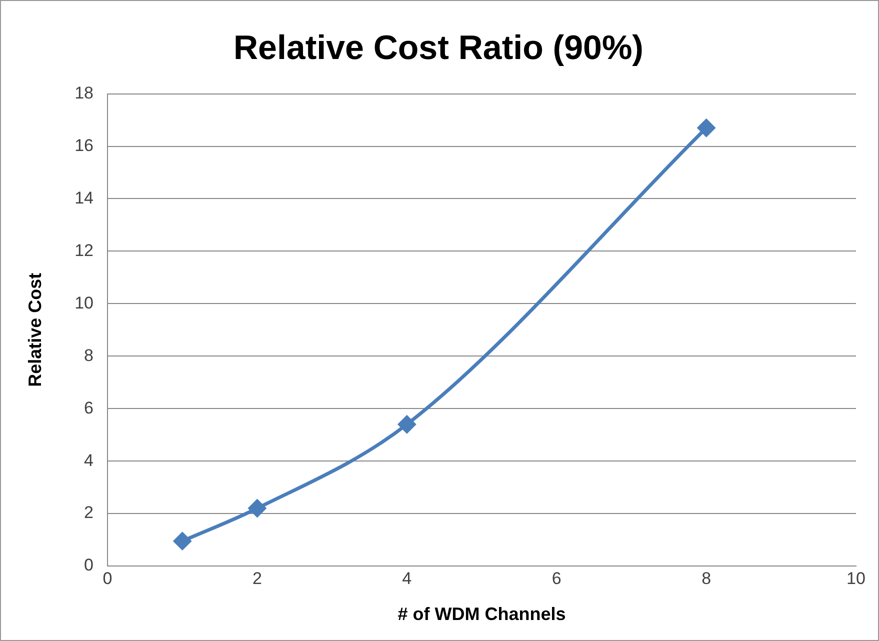 This screenshot has height=641, width=879. I want to click on y-tick-label: 12, so click(84, 250).